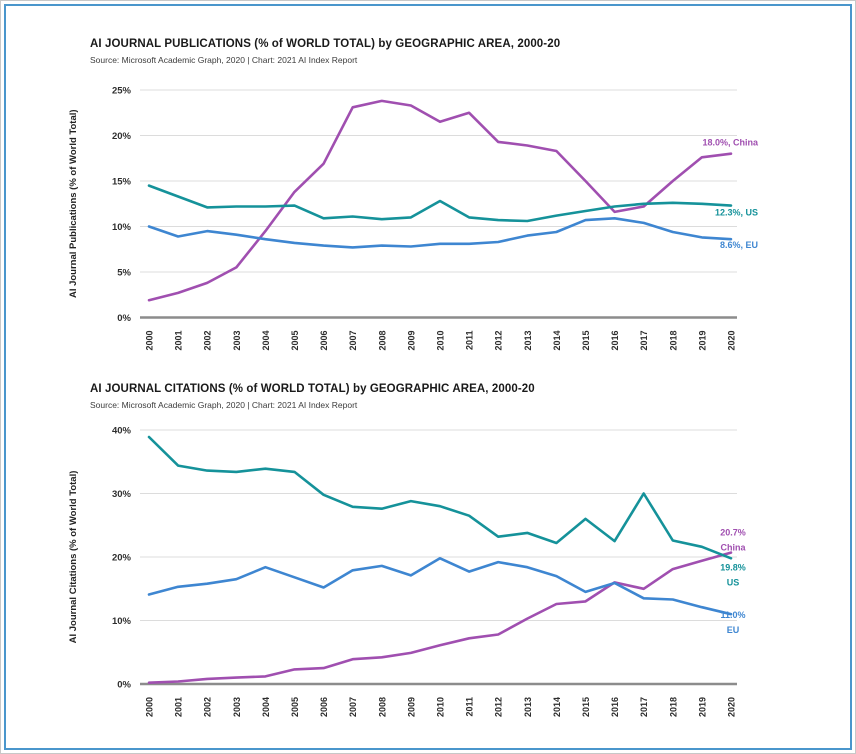 This screenshot has height=754, width=856. Describe the element at coordinates (739, 245) in the screenshot. I see `series-end-label-eu: 8.6%, EU` at that location.